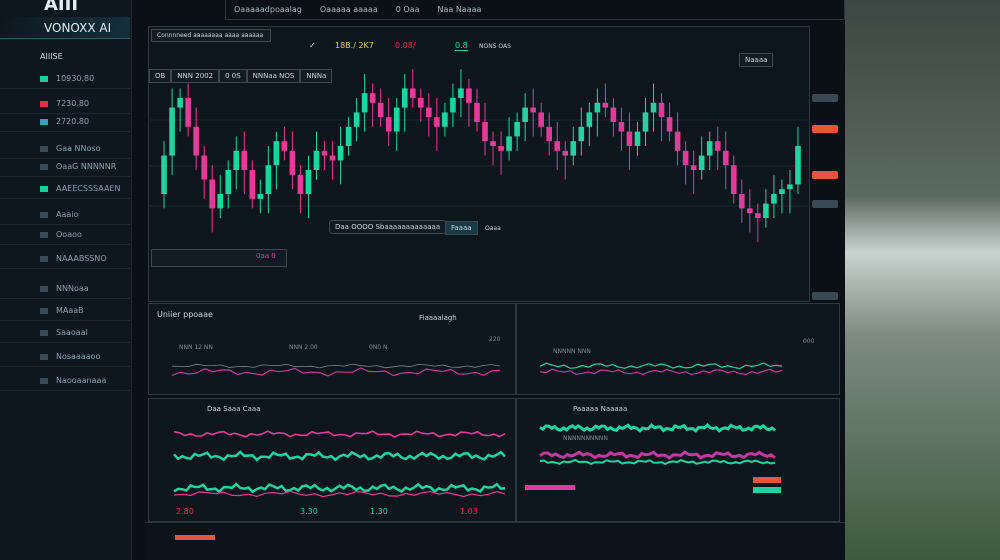  Describe the element at coordinates (495, 339) in the screenshot. I see `series-label: 220` at that location.